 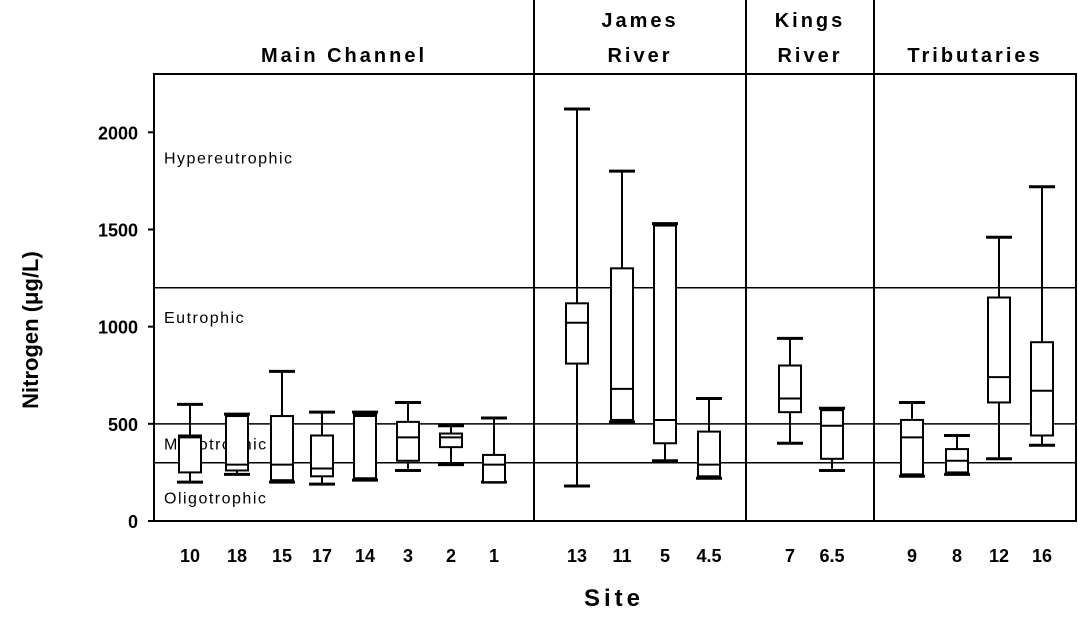 What do you see at coordinates (614, 598) in the screenshot?
I see `x-axis-title: Site` at bounding box center [614, 598].